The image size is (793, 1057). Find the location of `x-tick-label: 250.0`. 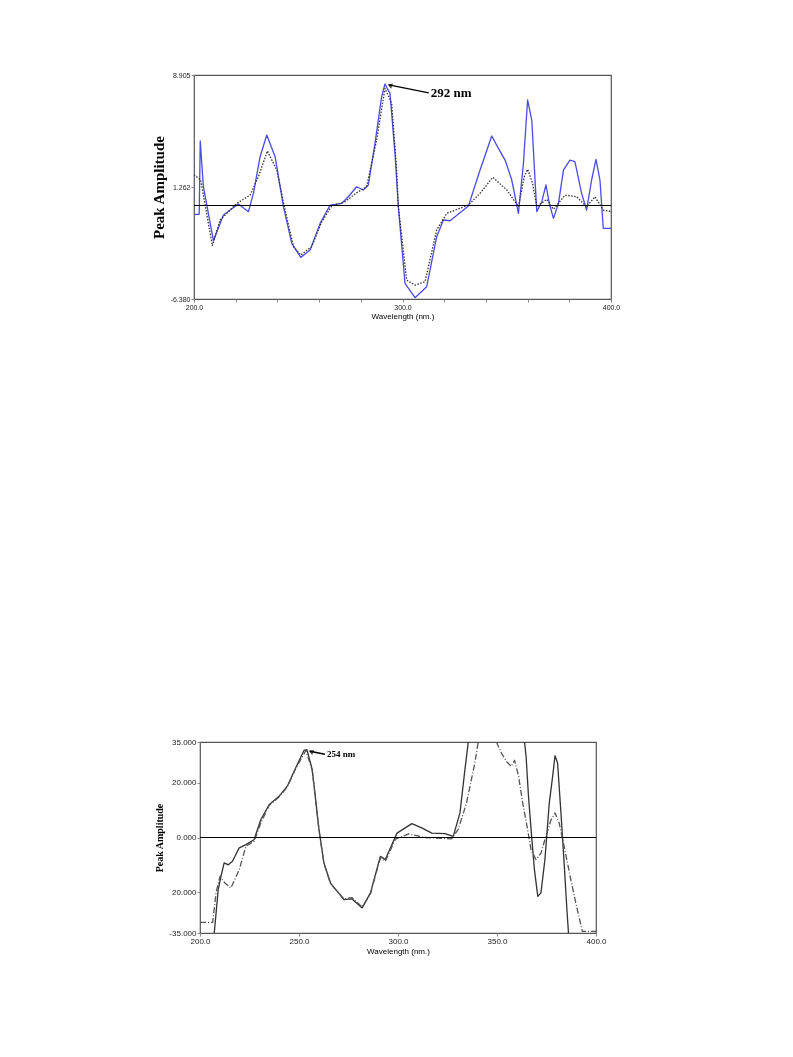

x-tick-label: 250.0 is located at coordinates (300, 941).